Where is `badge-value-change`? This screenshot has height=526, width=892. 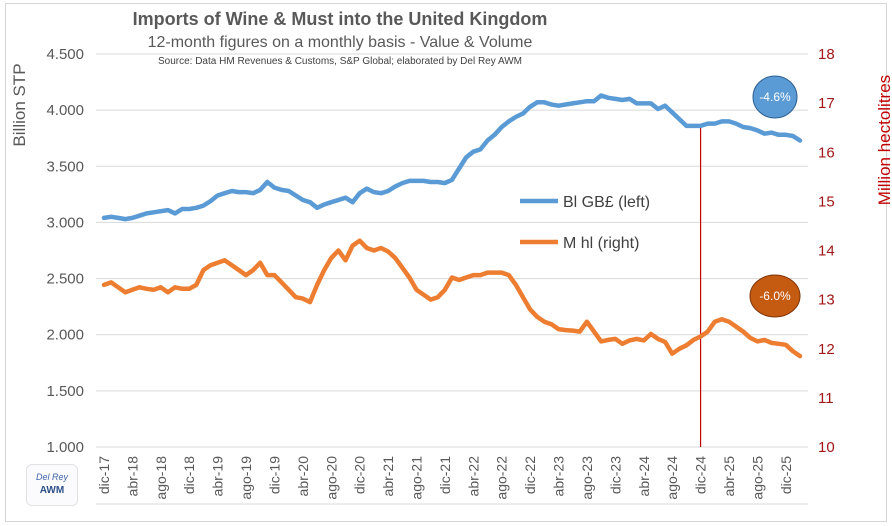 badge-value-change is located at coordinates (775, 97).